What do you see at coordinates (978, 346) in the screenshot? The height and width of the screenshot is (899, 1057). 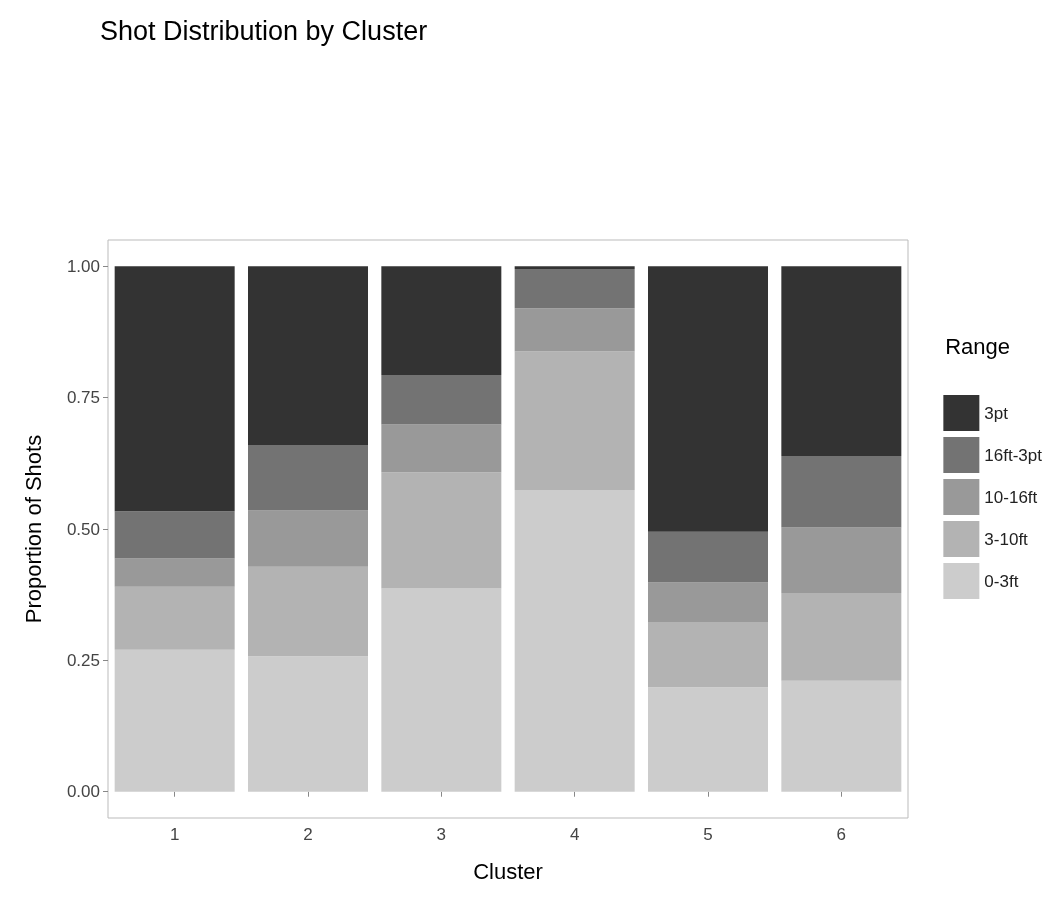 I see `legend-title: Range` at bounding box center [978, 346].